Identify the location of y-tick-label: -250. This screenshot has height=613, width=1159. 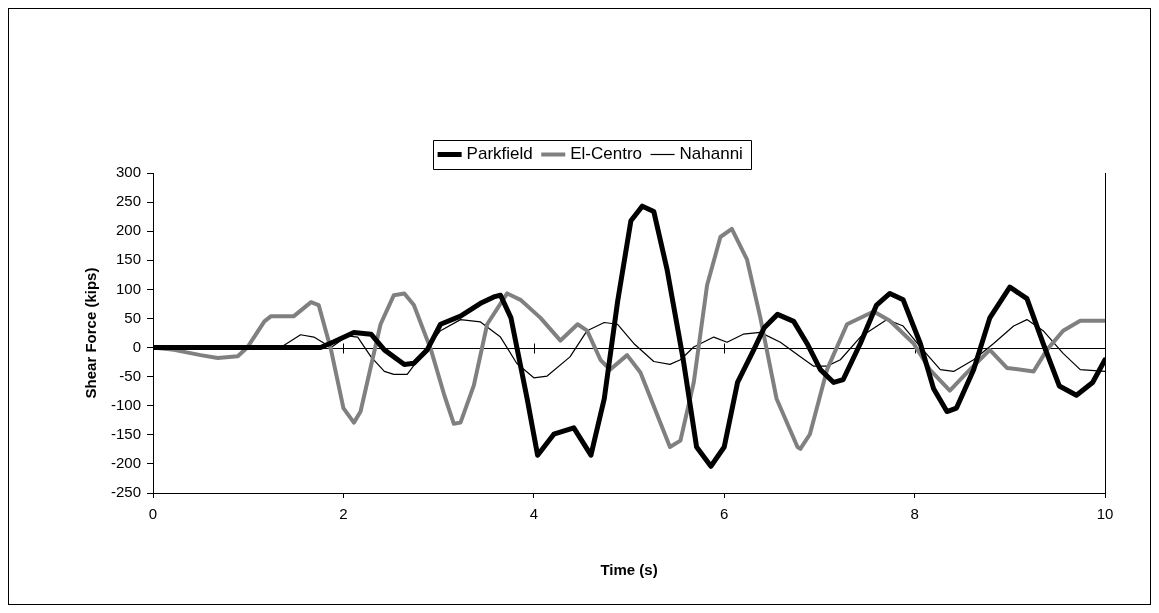
(126, 492).